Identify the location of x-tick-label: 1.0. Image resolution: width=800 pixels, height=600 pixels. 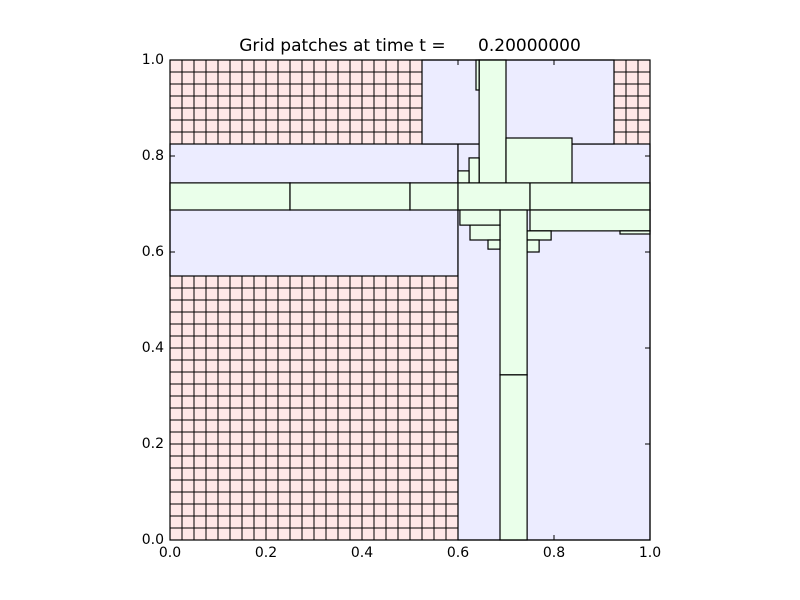
(650, 553).